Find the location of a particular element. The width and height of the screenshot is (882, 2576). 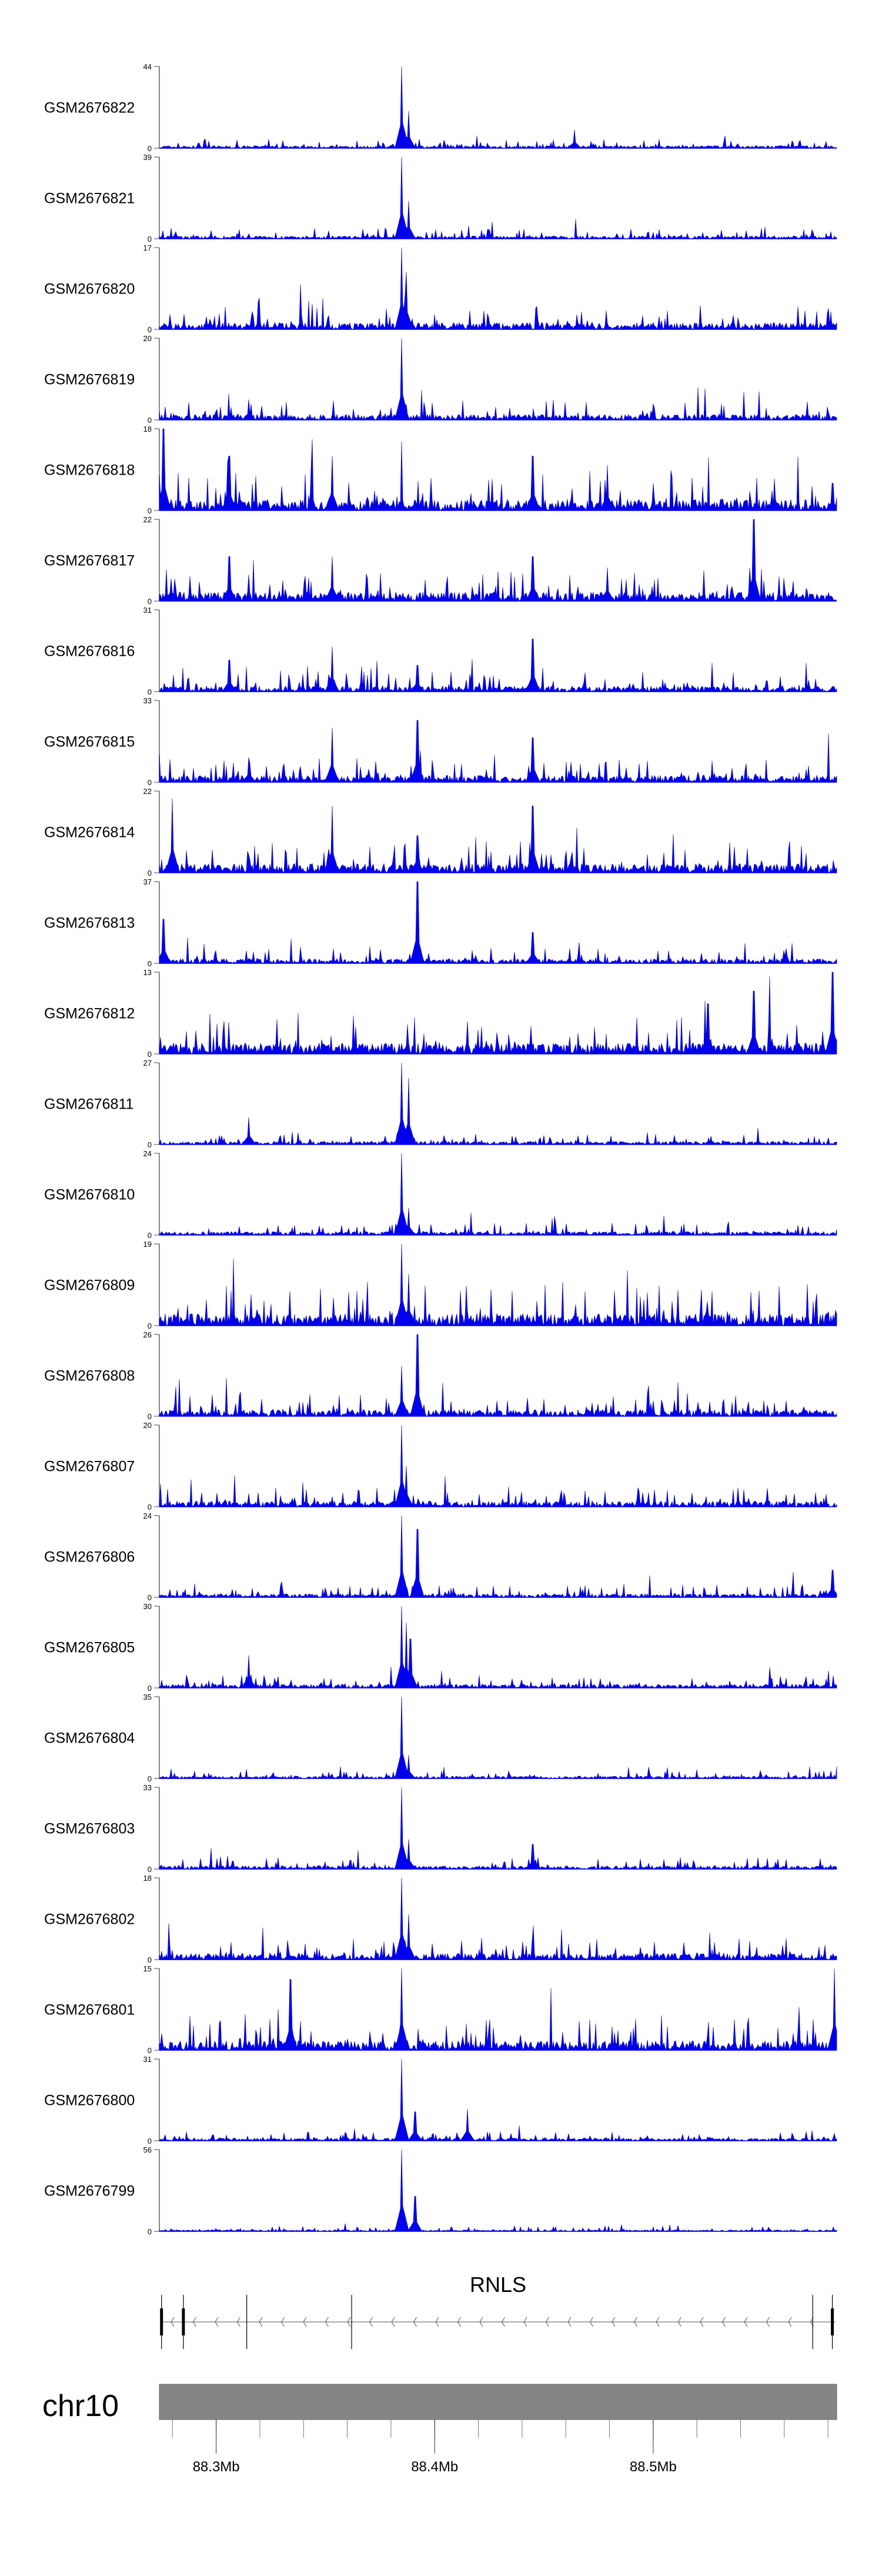

y-tick-label-max: 26 is located at coordinates (147, 1334).